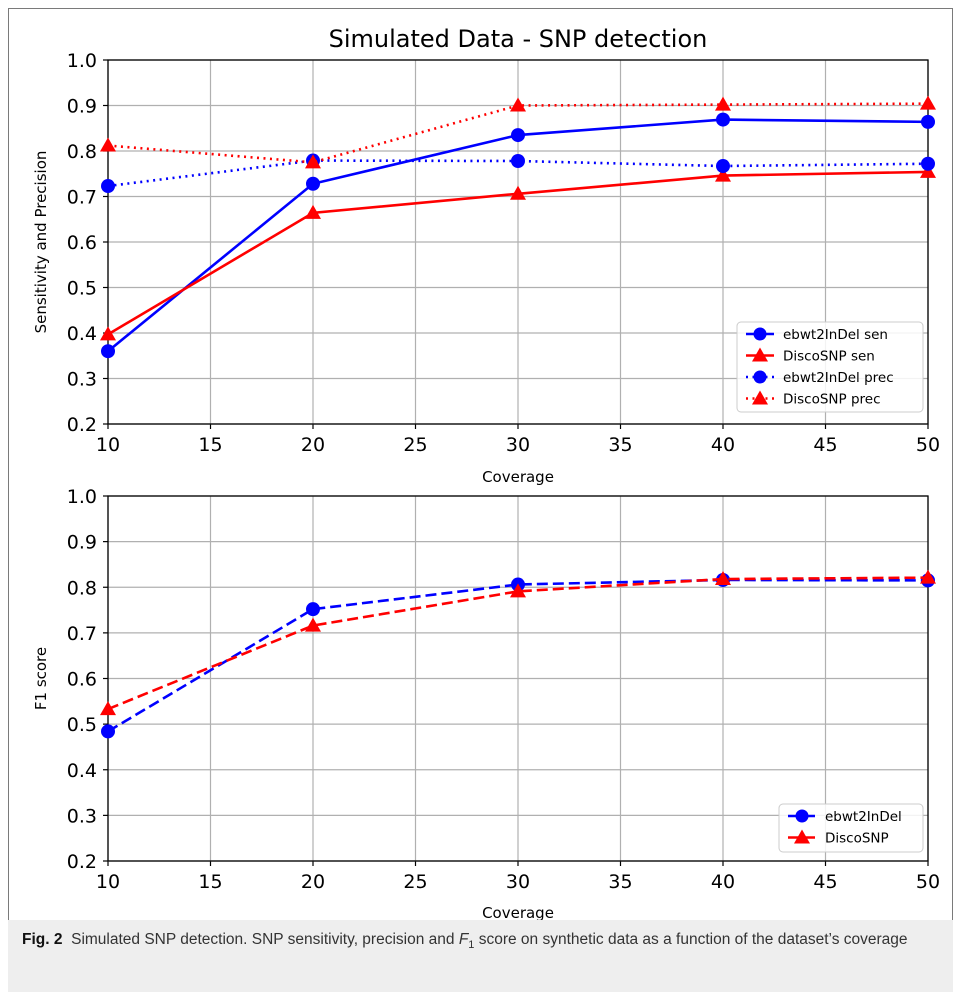  What do you see at coordinates (42, 939) in the screenshot?
I see `caption-label: Fig. 2` at bounding box center [42, 939].